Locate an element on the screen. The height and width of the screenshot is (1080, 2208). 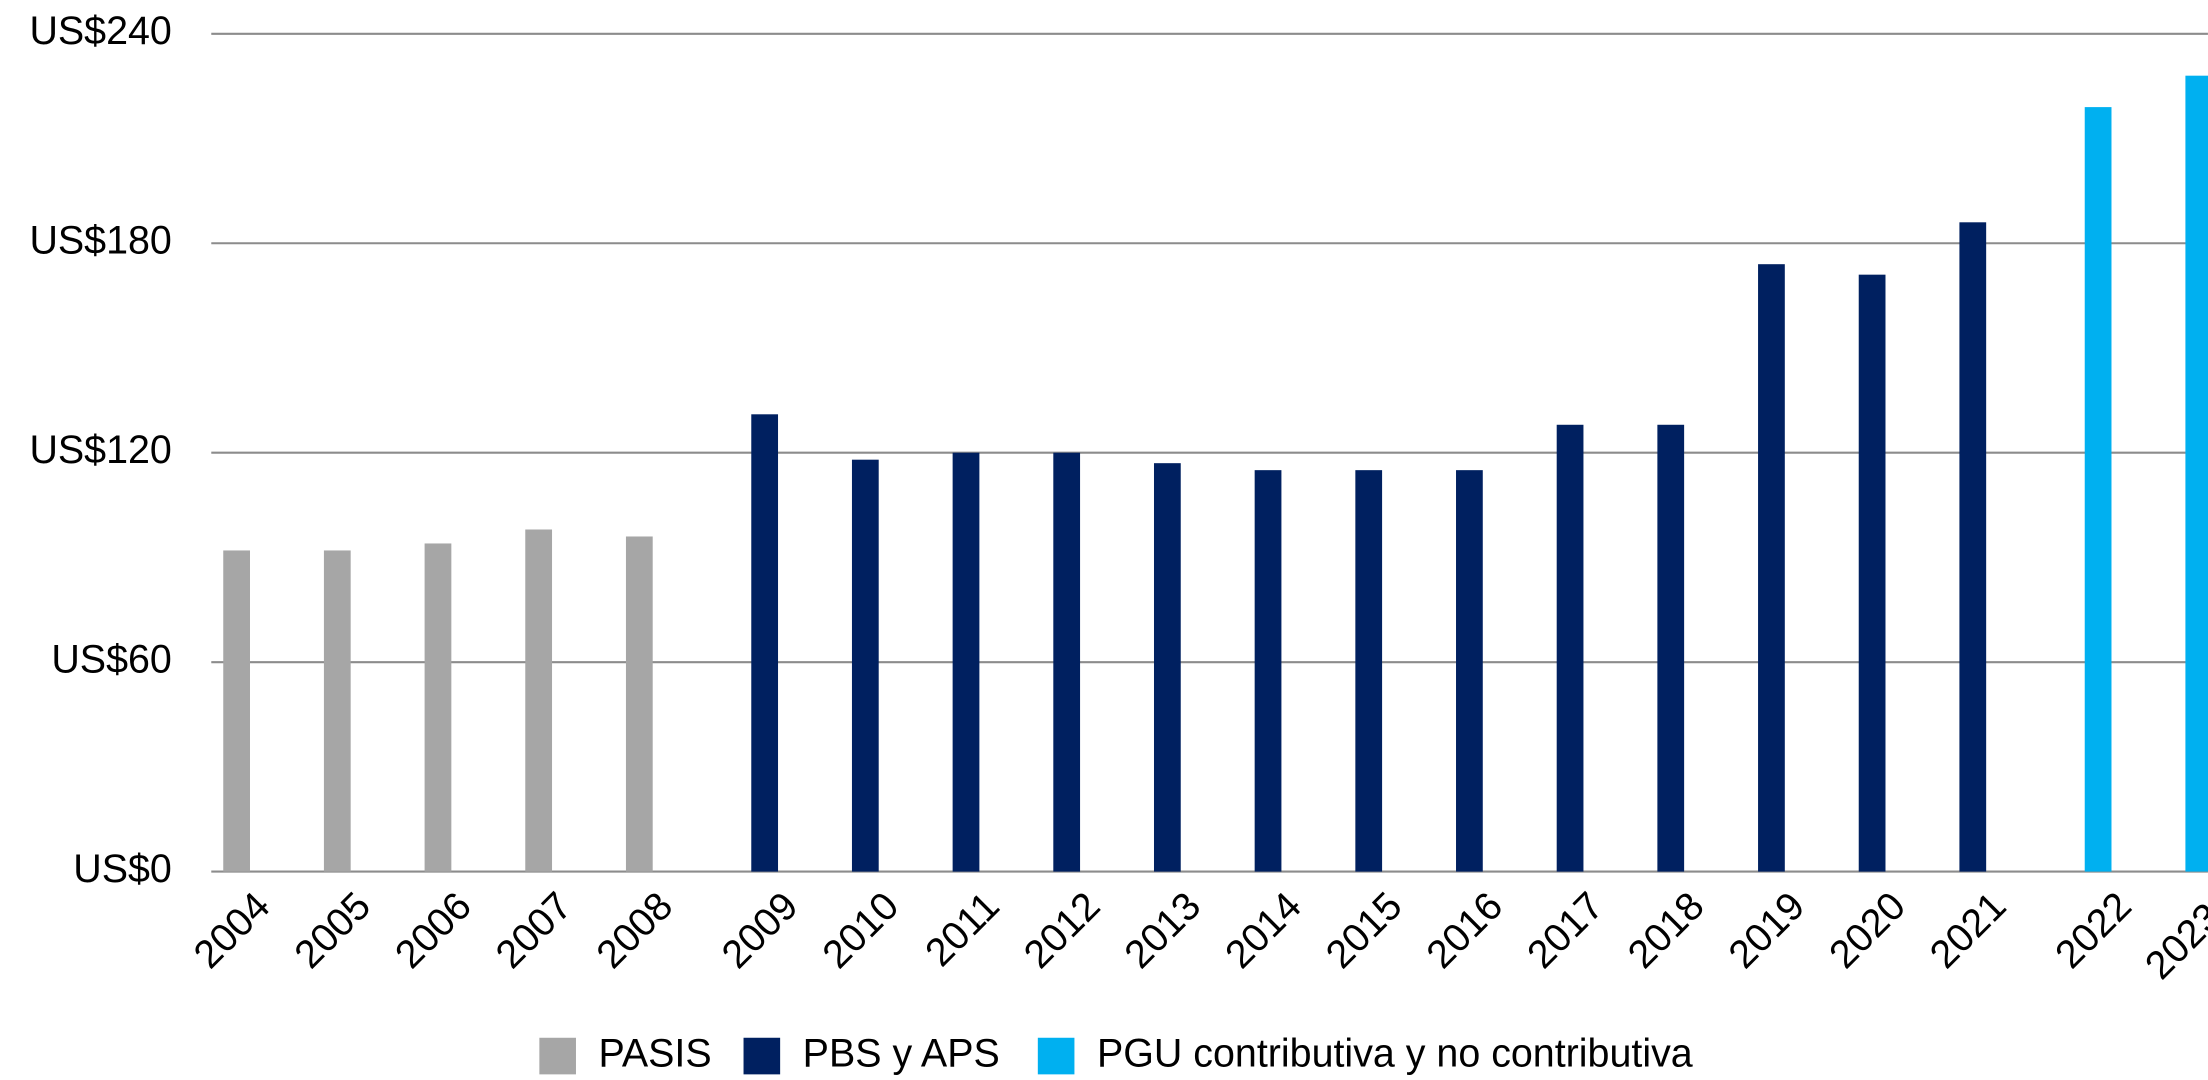
y-tick-label: US$60 is located at coordinates (111, 660).